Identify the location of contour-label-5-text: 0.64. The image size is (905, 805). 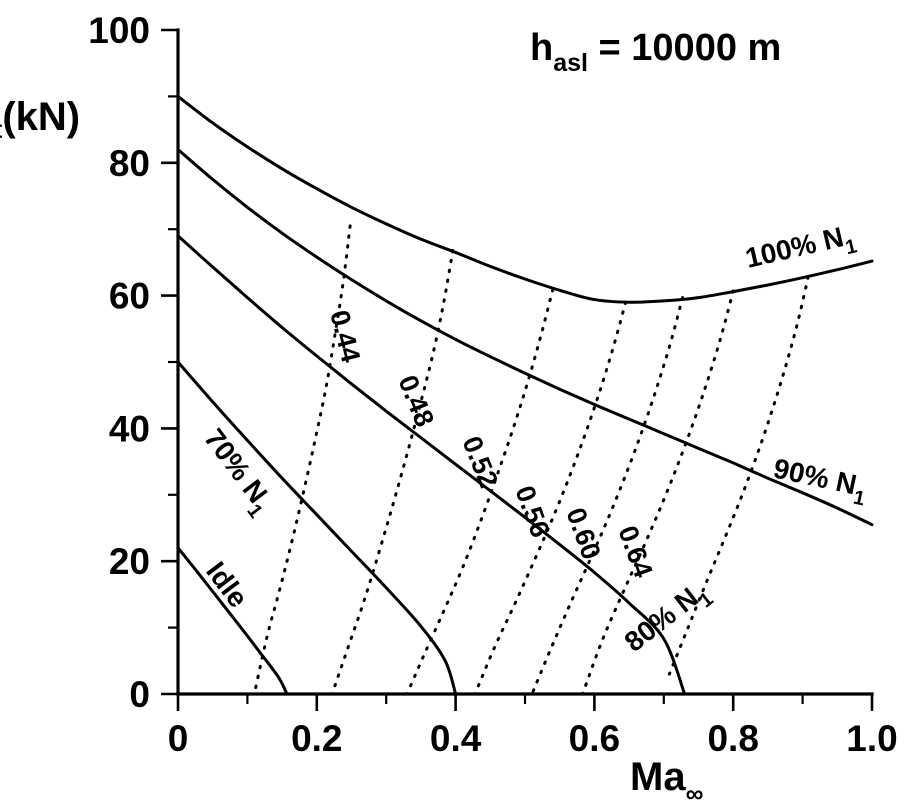
(635, 552).